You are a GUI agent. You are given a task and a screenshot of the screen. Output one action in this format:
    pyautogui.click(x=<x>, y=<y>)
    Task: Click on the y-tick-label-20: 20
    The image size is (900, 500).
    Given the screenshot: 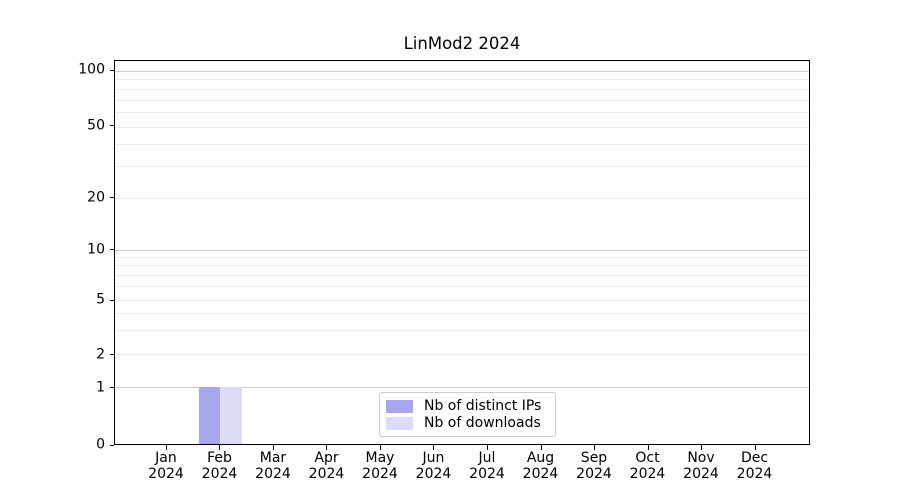 What is the action you would take?
    pyautogui.click(x=96, y=197)
    